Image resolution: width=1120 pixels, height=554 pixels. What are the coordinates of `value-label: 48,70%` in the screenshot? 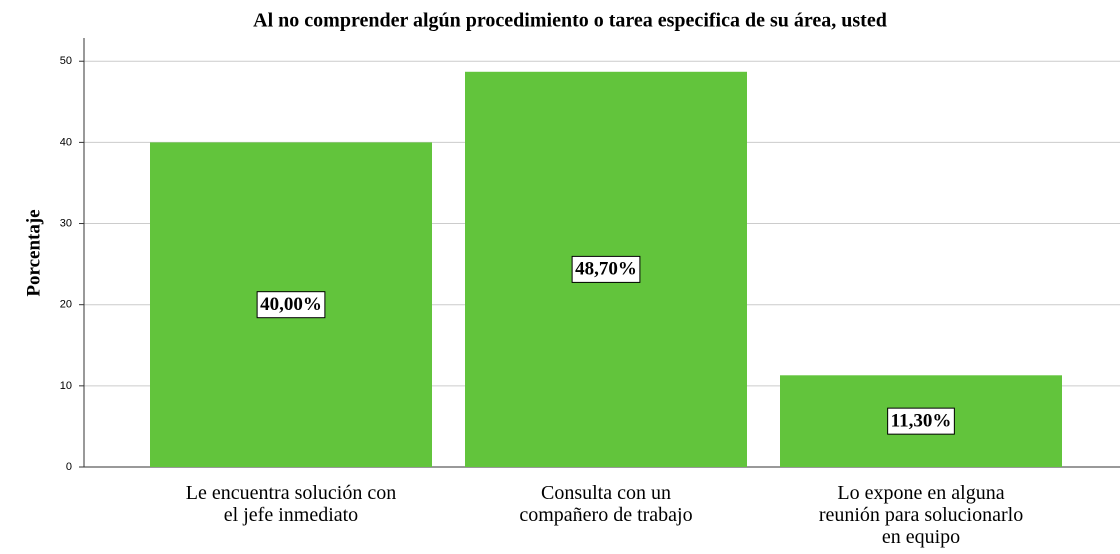 It's located at (606, 269).